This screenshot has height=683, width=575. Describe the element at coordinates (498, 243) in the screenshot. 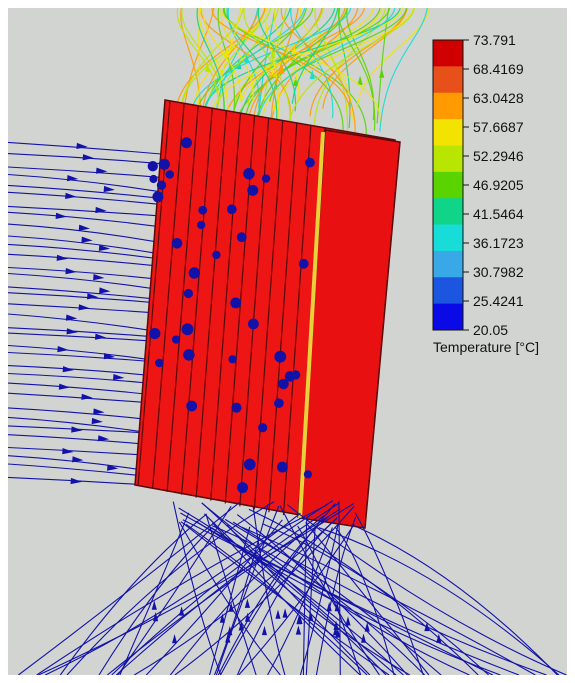

I see `legend-tick-label: 36.1723` at that location.